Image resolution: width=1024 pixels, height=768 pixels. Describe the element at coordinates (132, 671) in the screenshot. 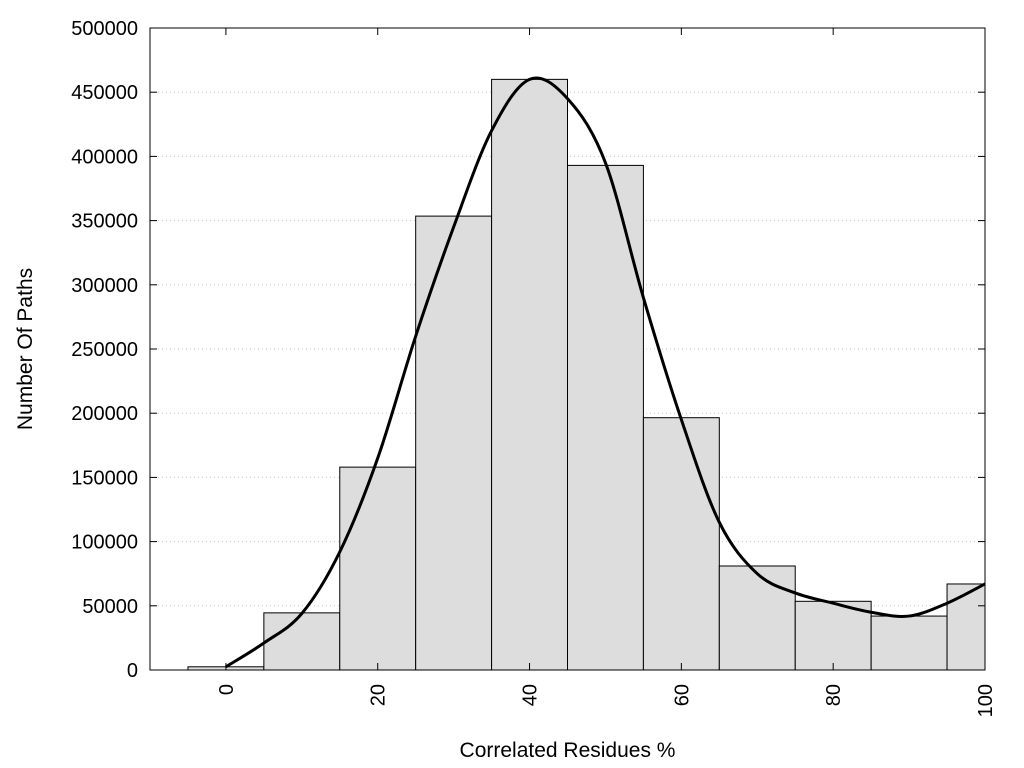

I see `y-tick-label: 0` at that location.